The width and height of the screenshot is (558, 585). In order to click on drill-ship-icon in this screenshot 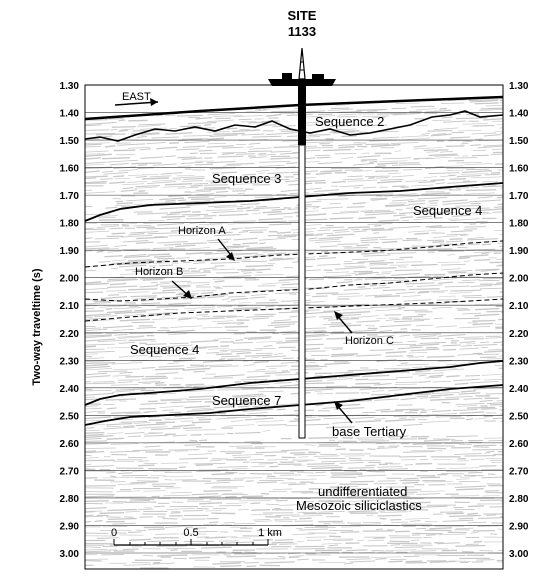, I will do `click(302, 66)`.